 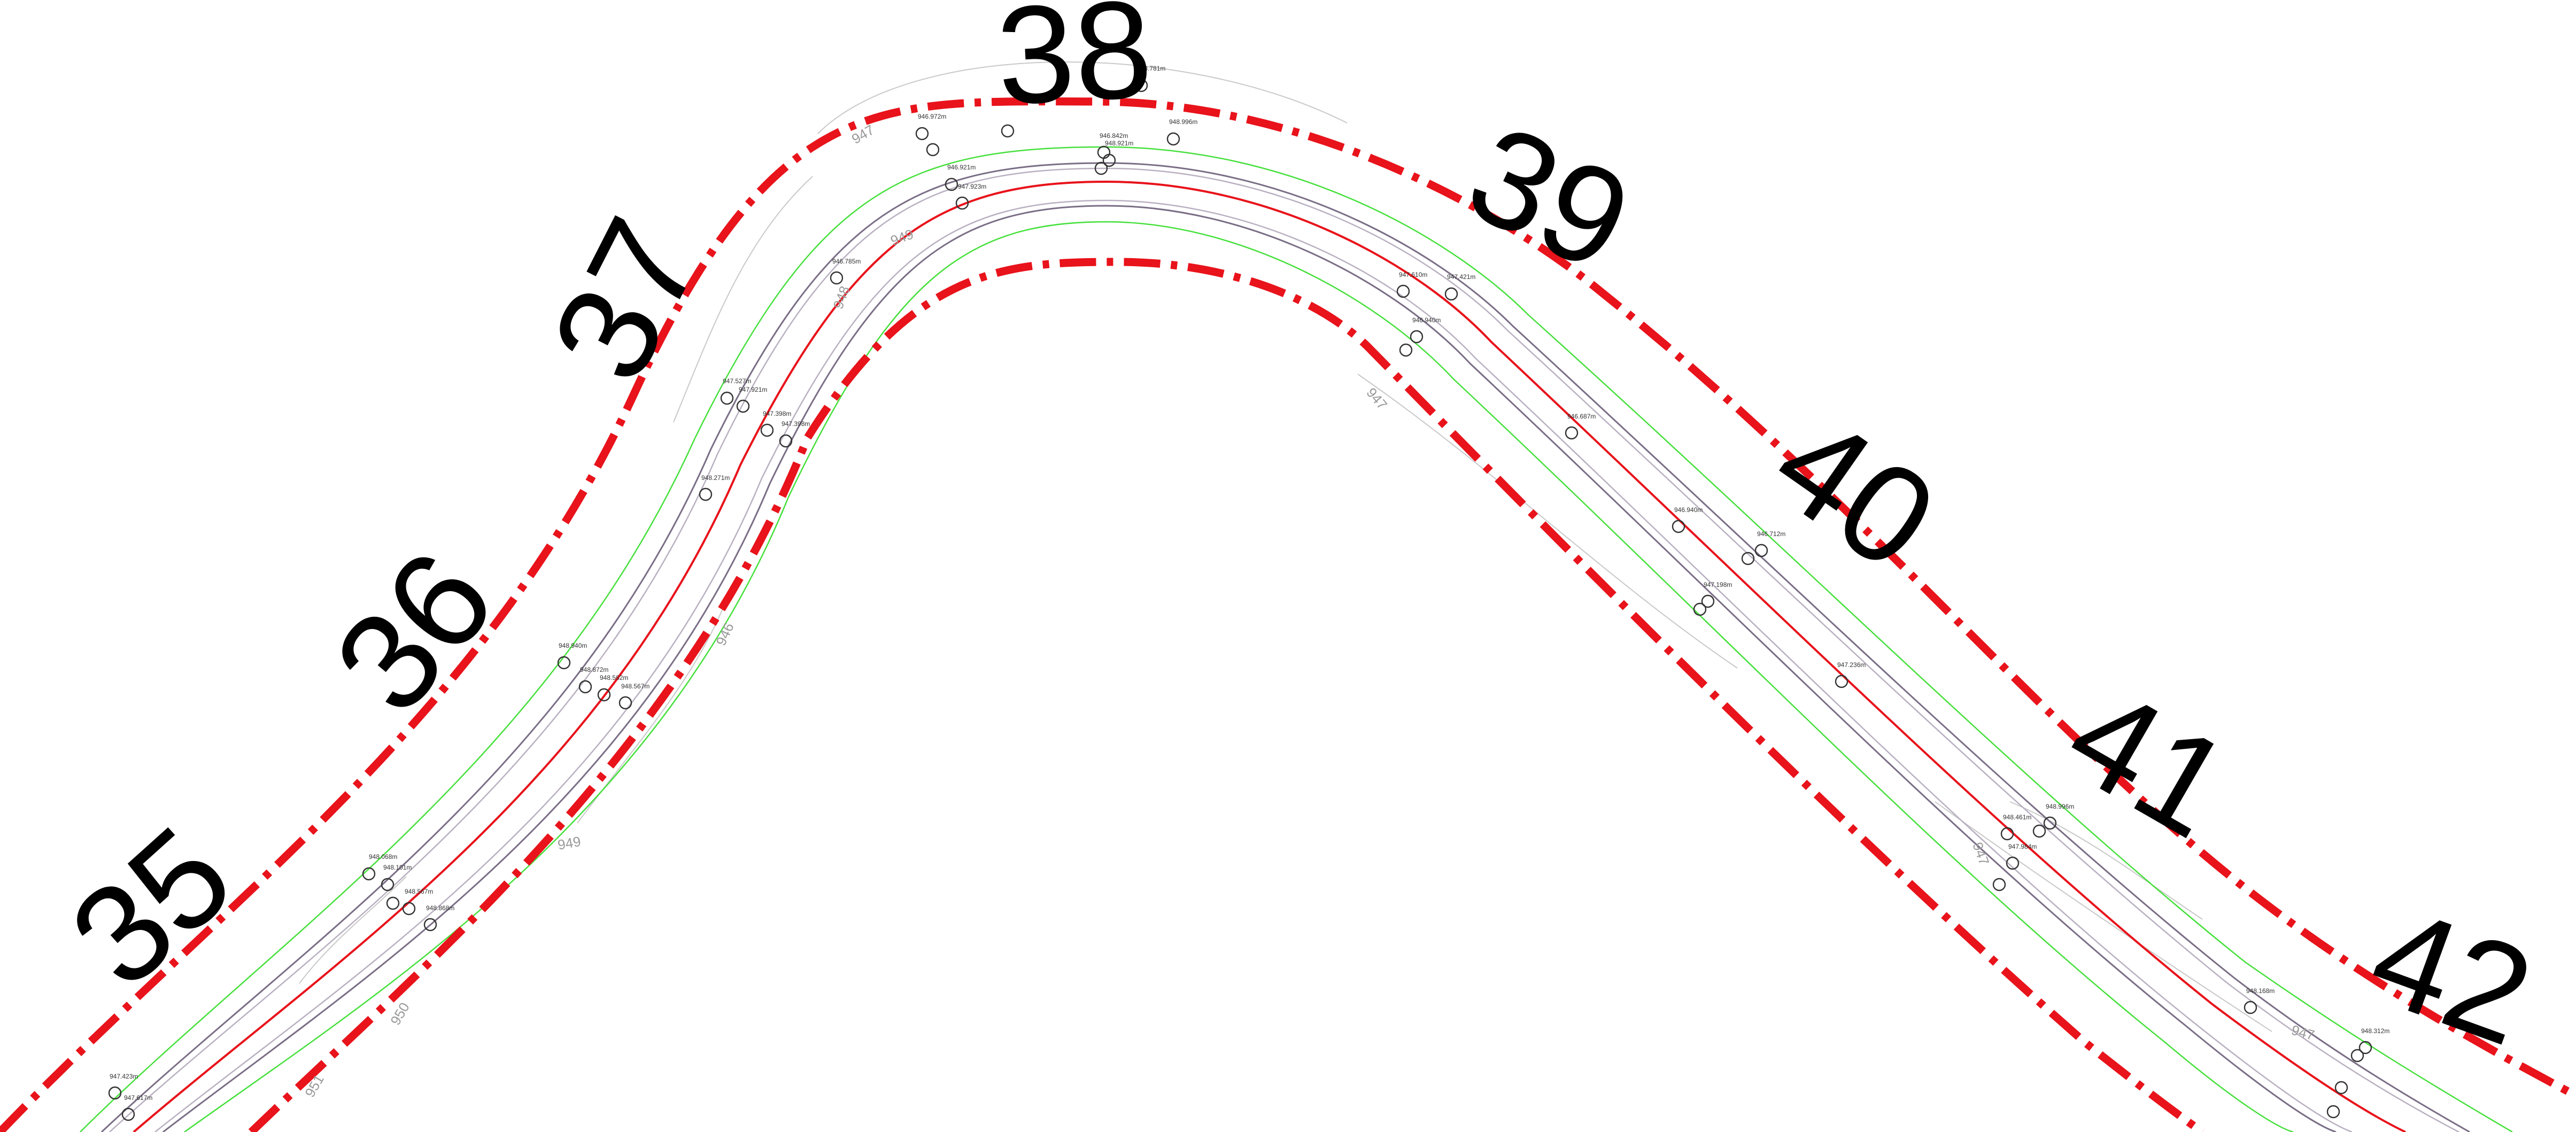 I want to click on elevation-label: 947.984m, so click(x=2023, y=846).